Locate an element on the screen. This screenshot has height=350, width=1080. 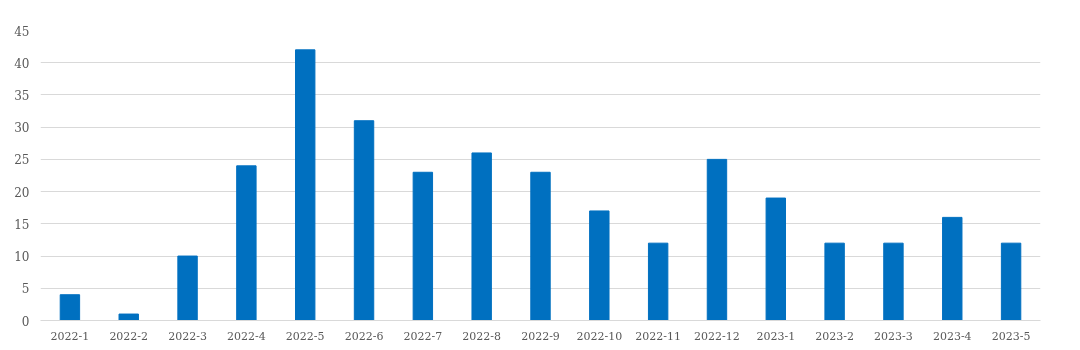
x-tick-label: 2022-5 is located at coordinates (305, 336).